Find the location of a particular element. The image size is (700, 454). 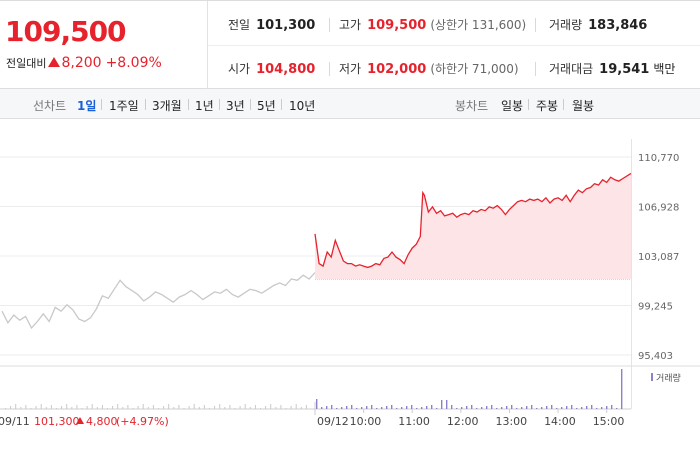

tab-1w: 1주일 is located at coordinates (124, 106).